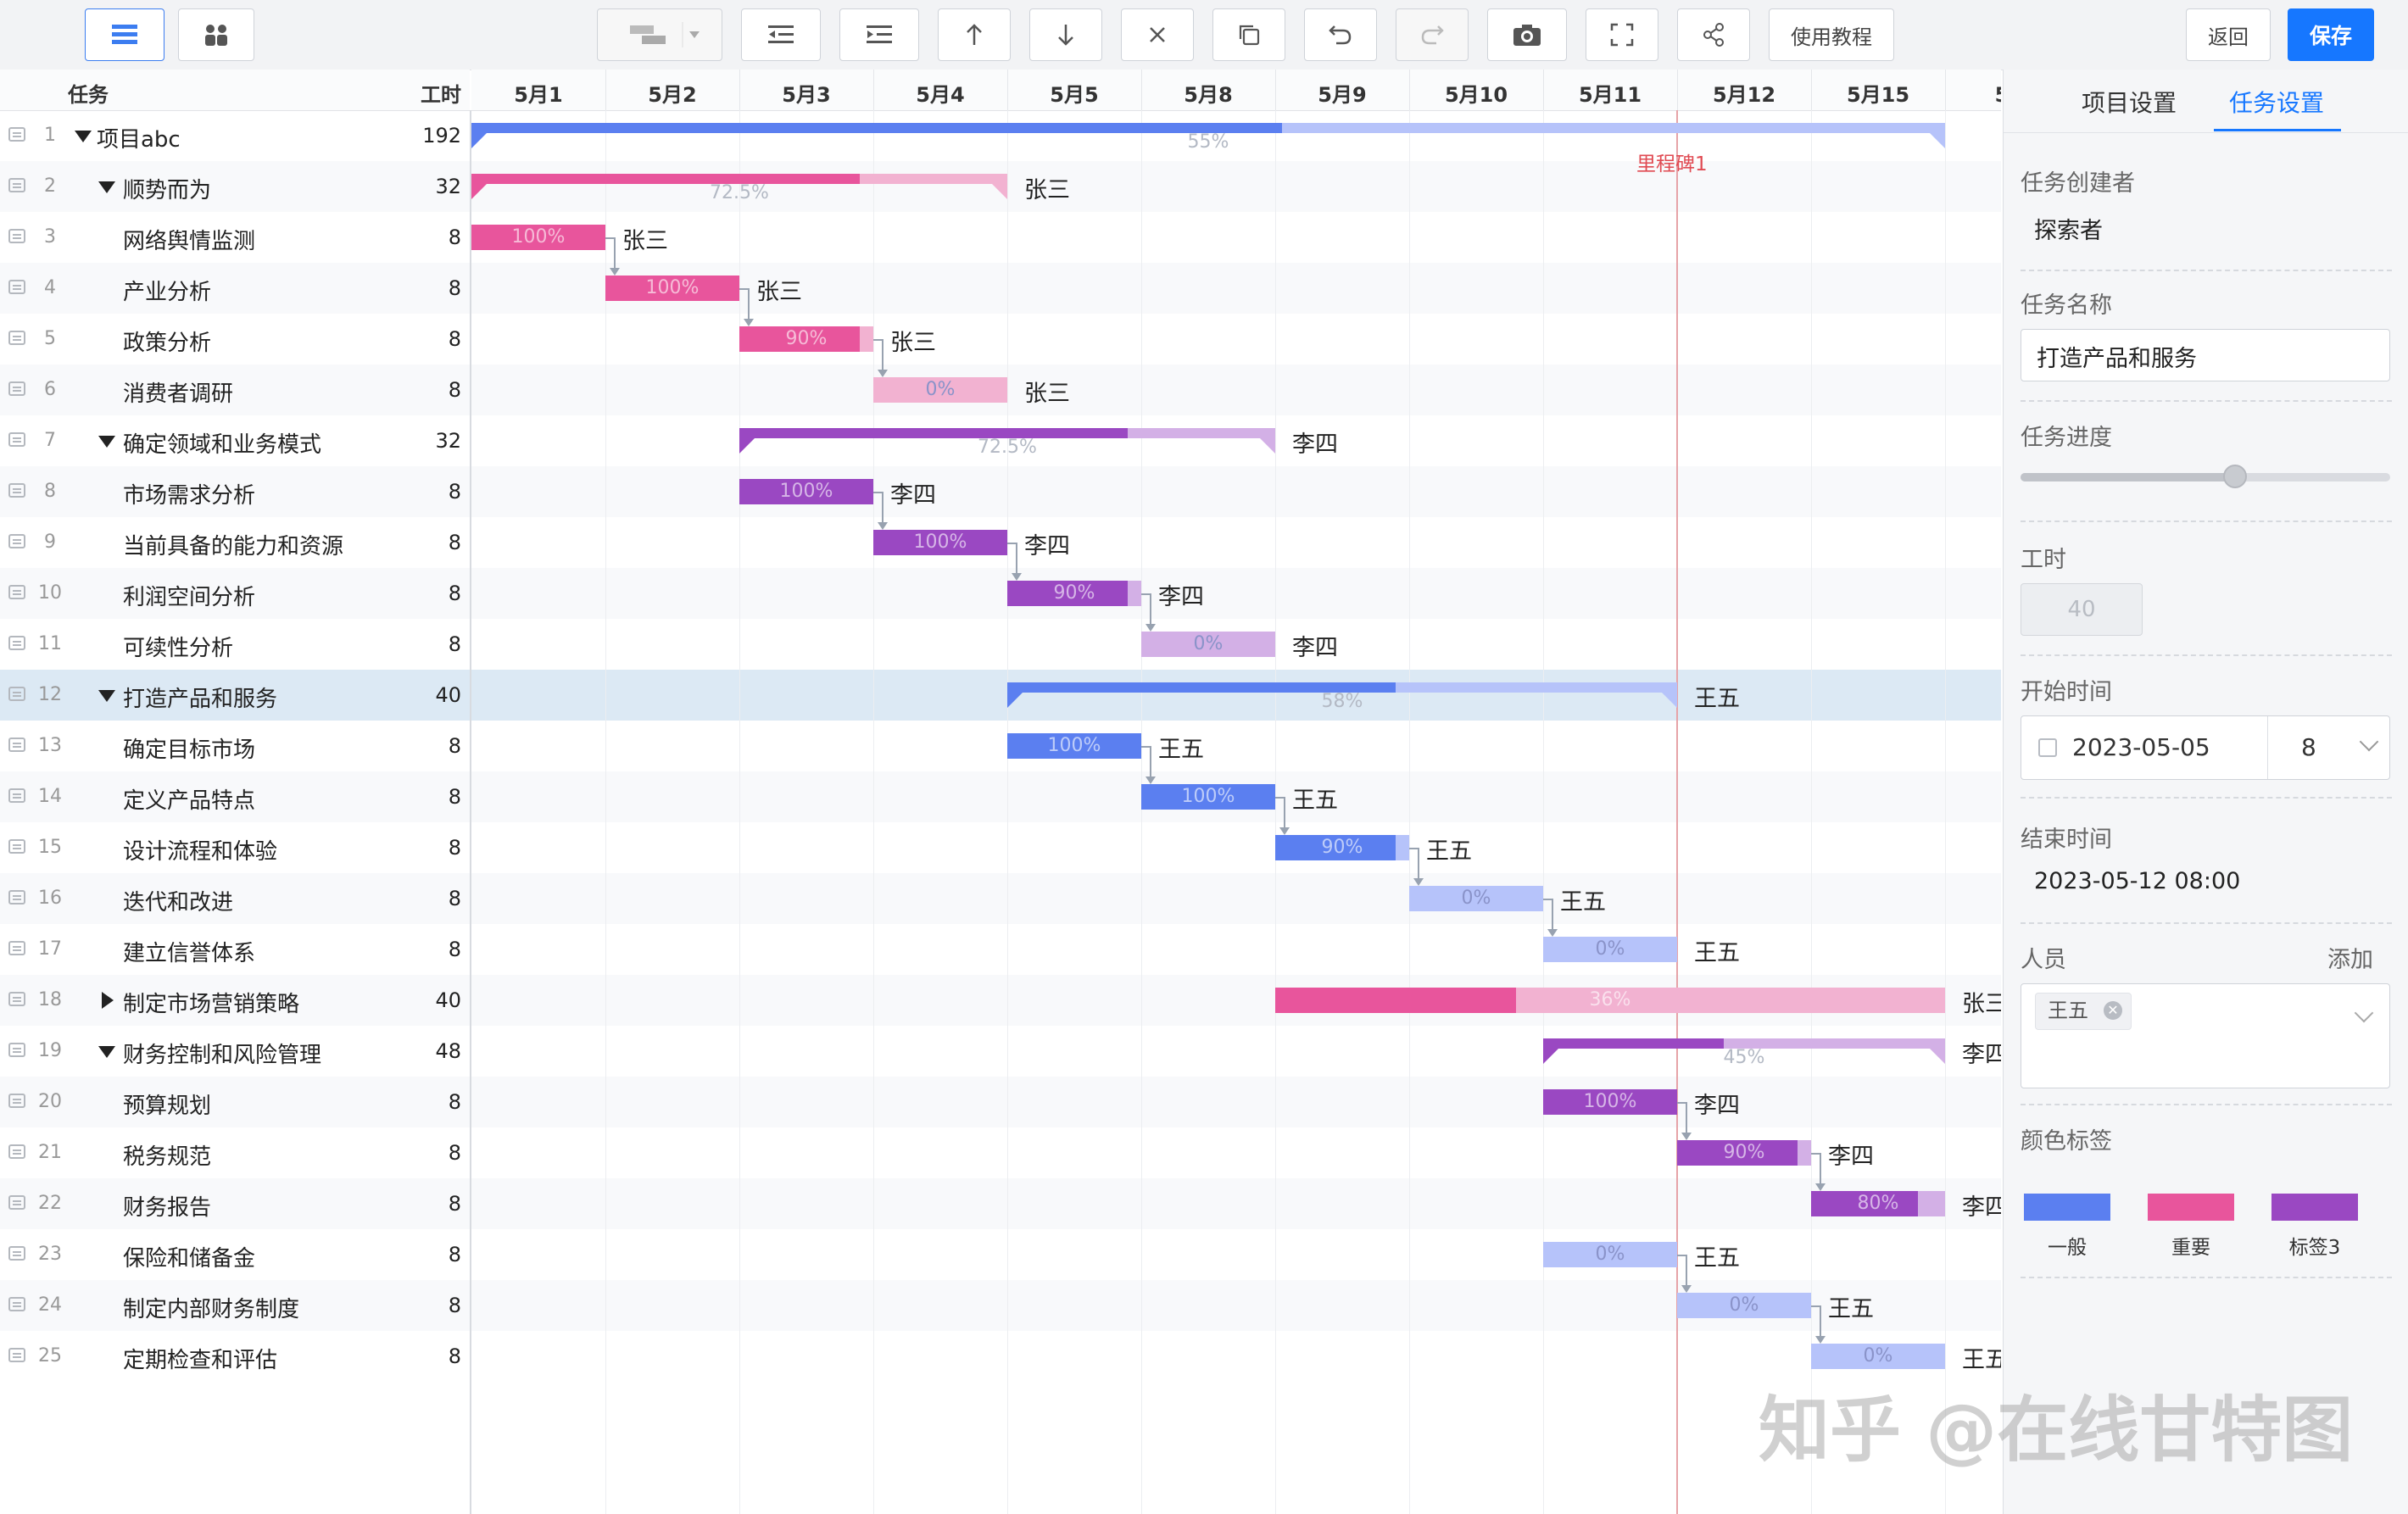 This screenshot has width=2408, height=1514. Describe the element at coordinates (235, 644) in the screenshot. I see `task-row: 11 可续性分析 8` at that location.